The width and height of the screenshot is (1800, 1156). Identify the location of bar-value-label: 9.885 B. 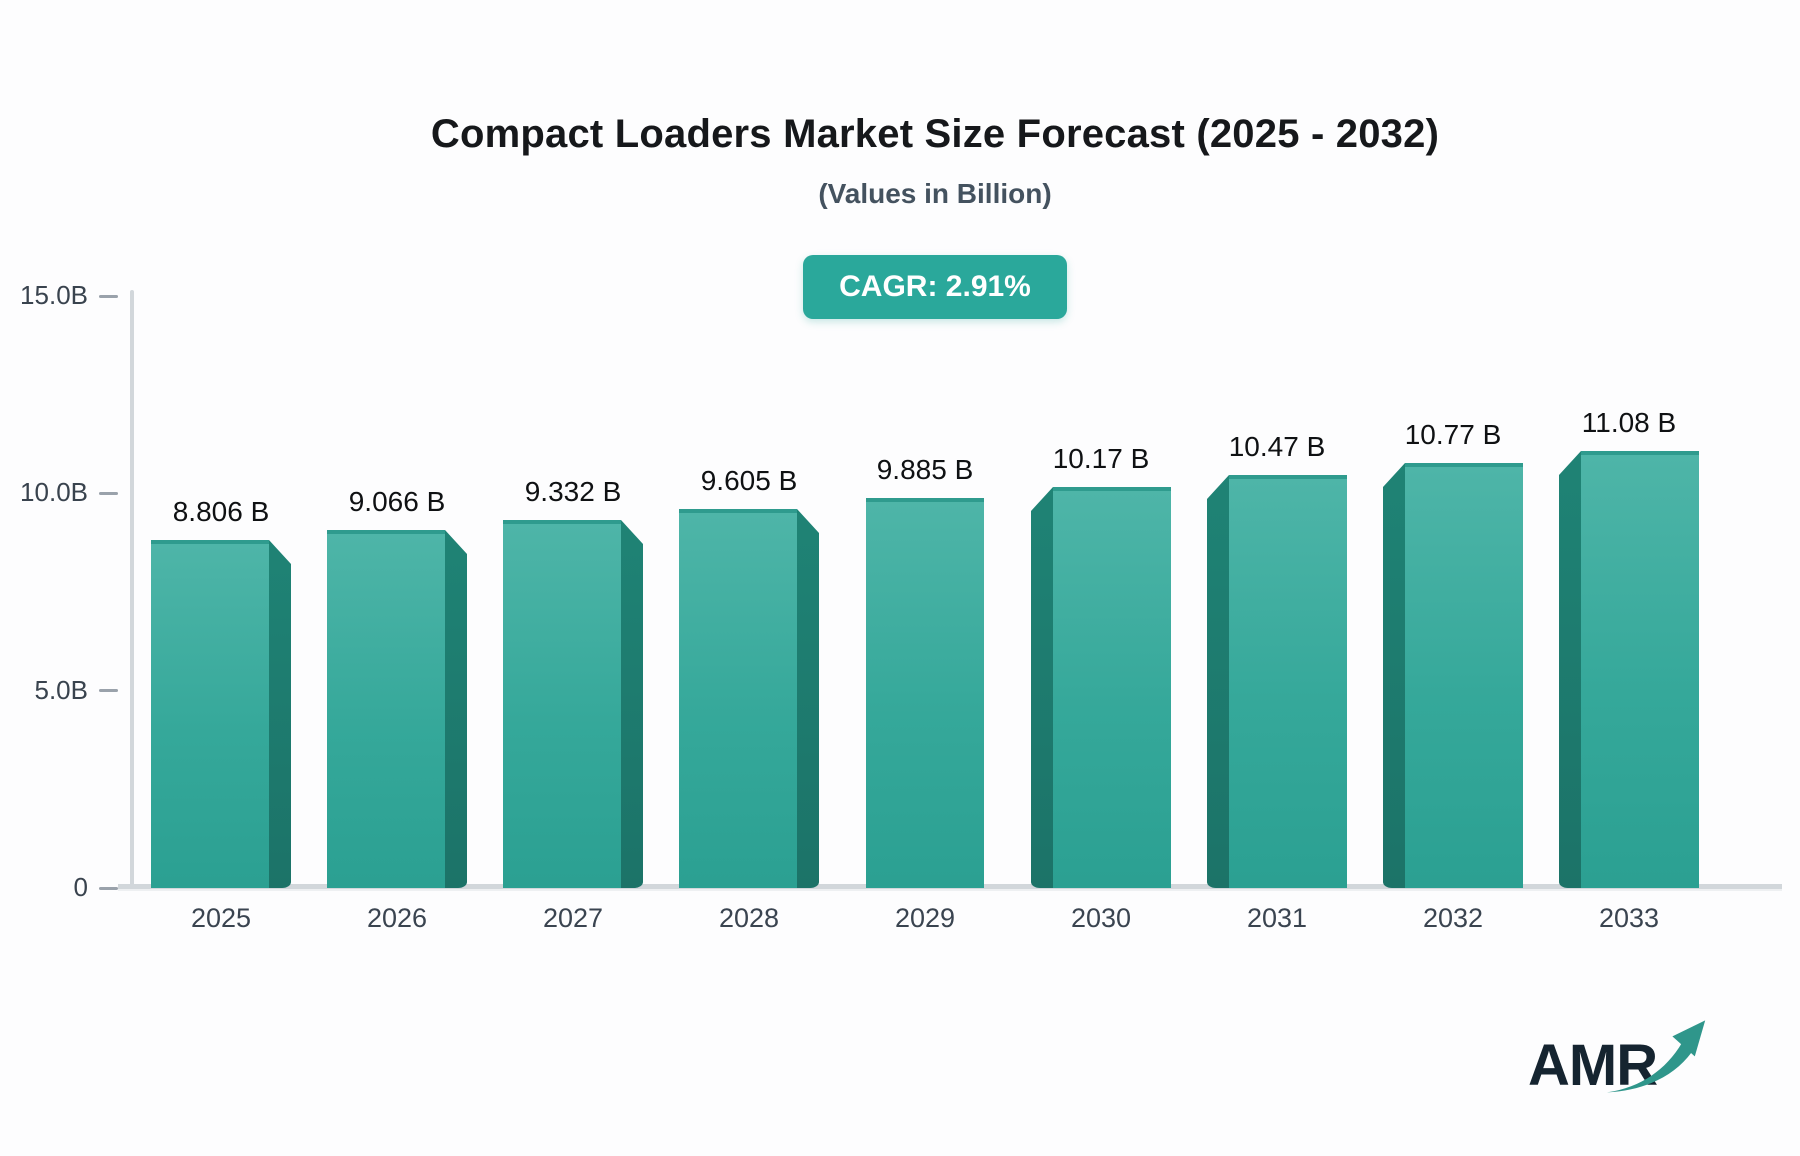
(925, 469).